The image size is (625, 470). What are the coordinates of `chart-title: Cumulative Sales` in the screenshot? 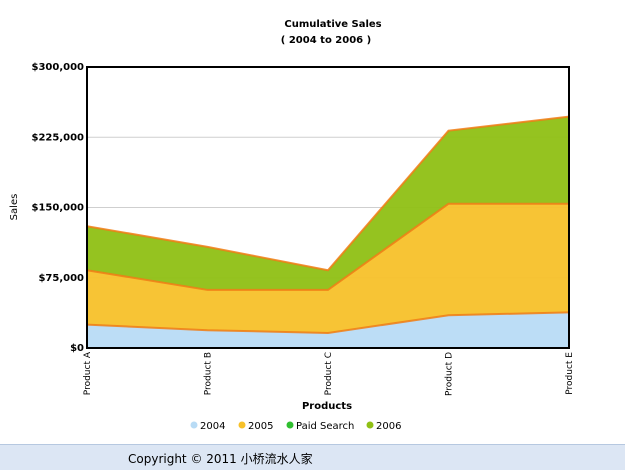 It's located at (332, 24).